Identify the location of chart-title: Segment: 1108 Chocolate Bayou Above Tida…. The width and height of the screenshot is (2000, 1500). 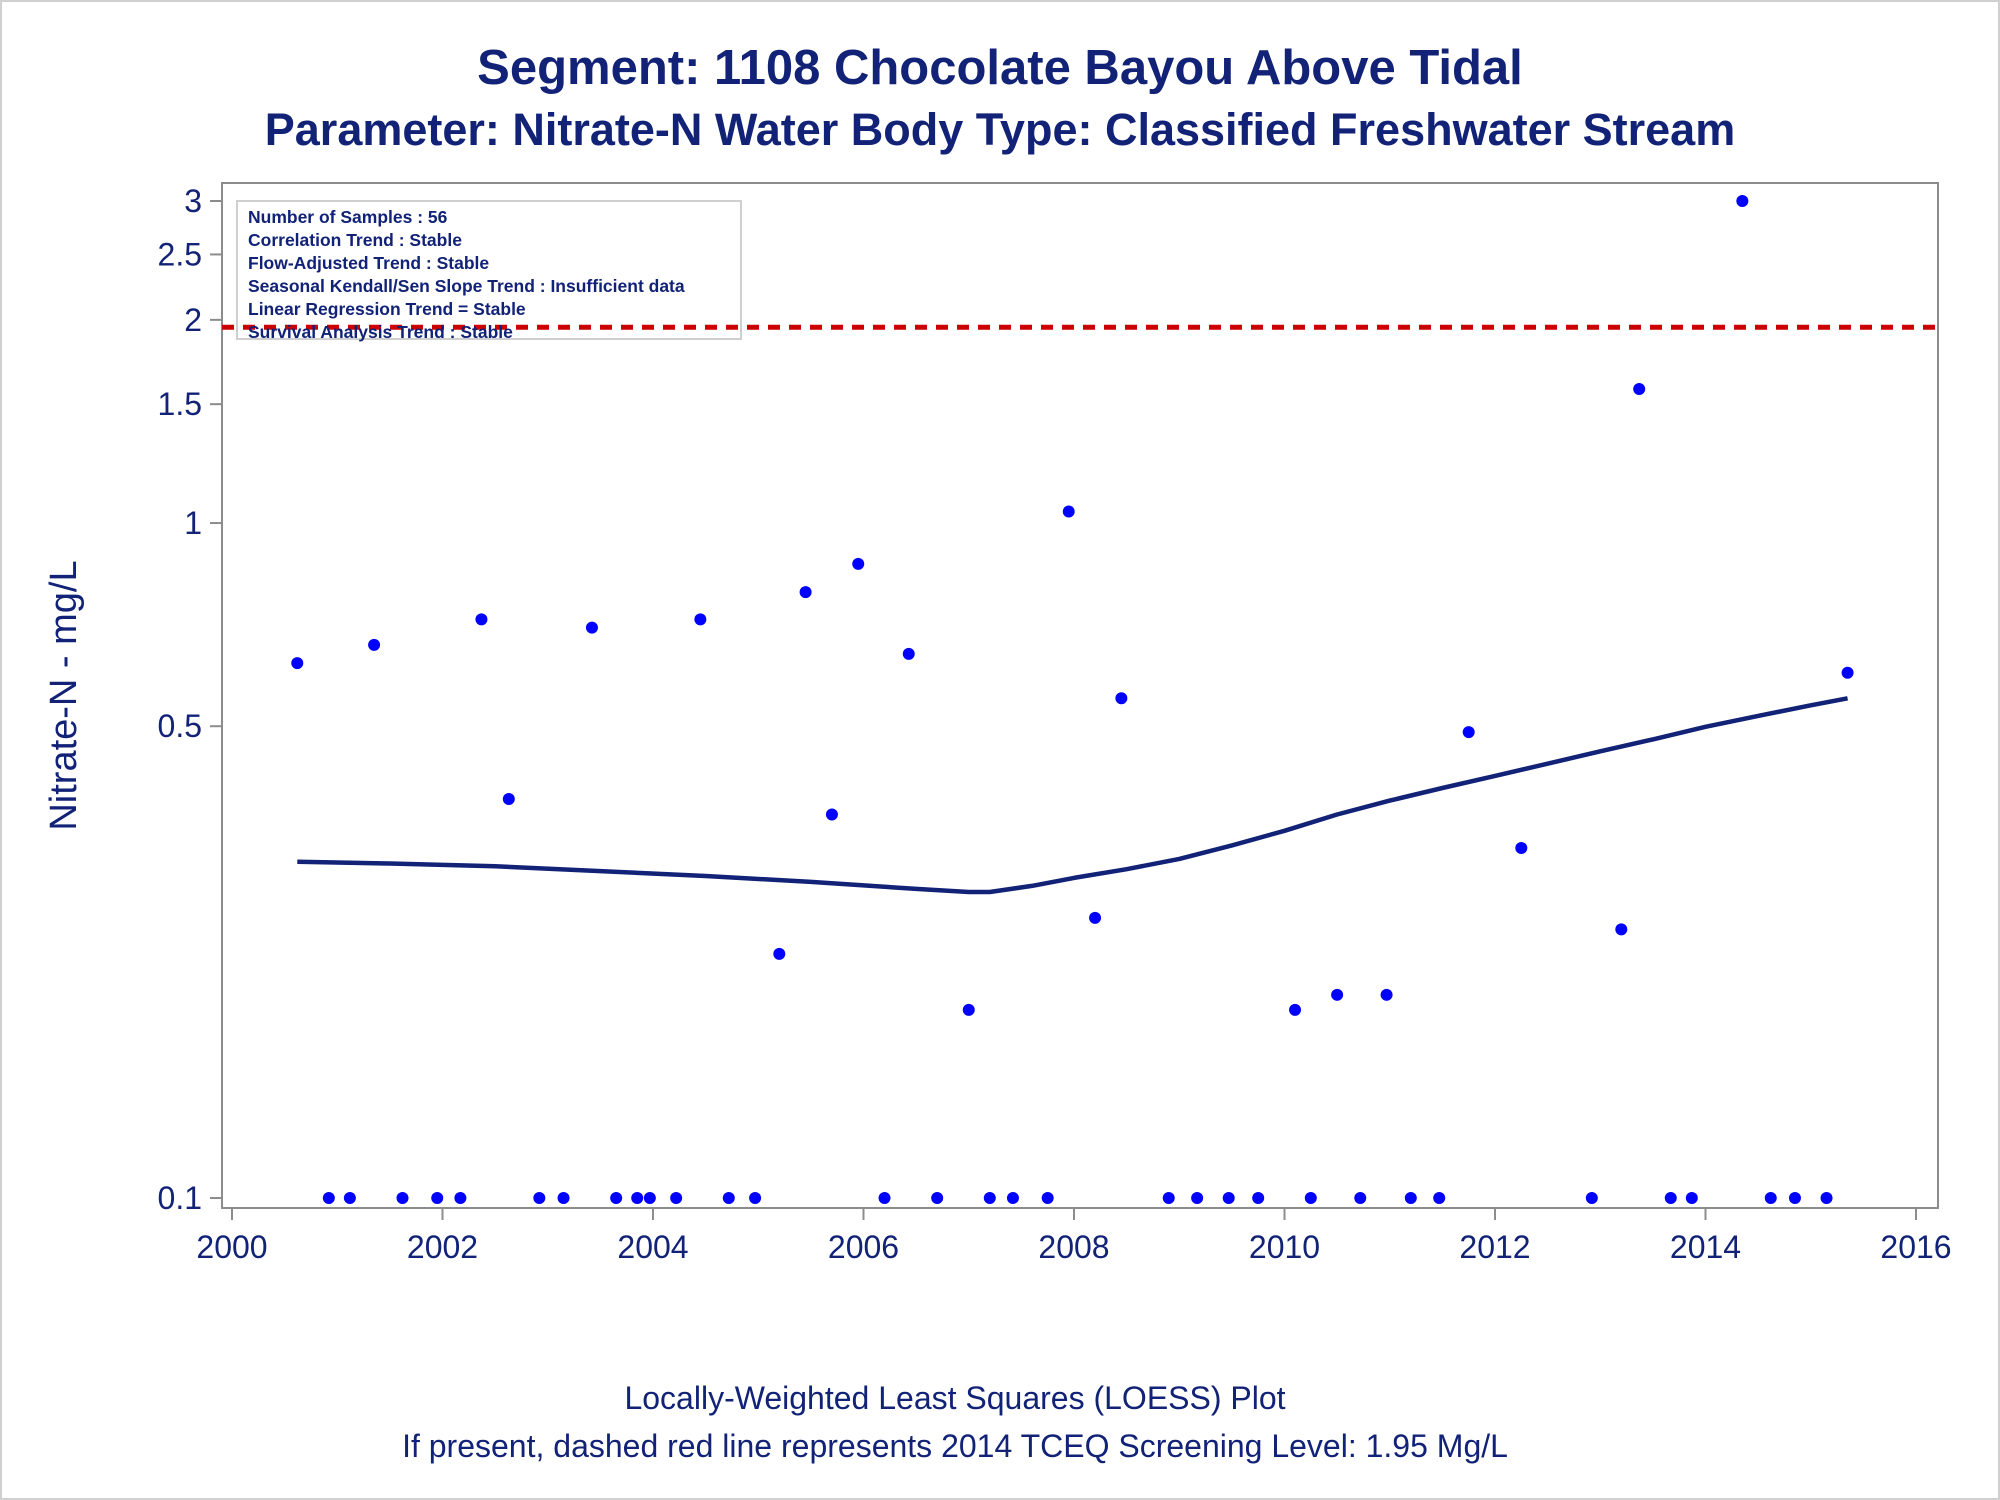
(1000, 68).